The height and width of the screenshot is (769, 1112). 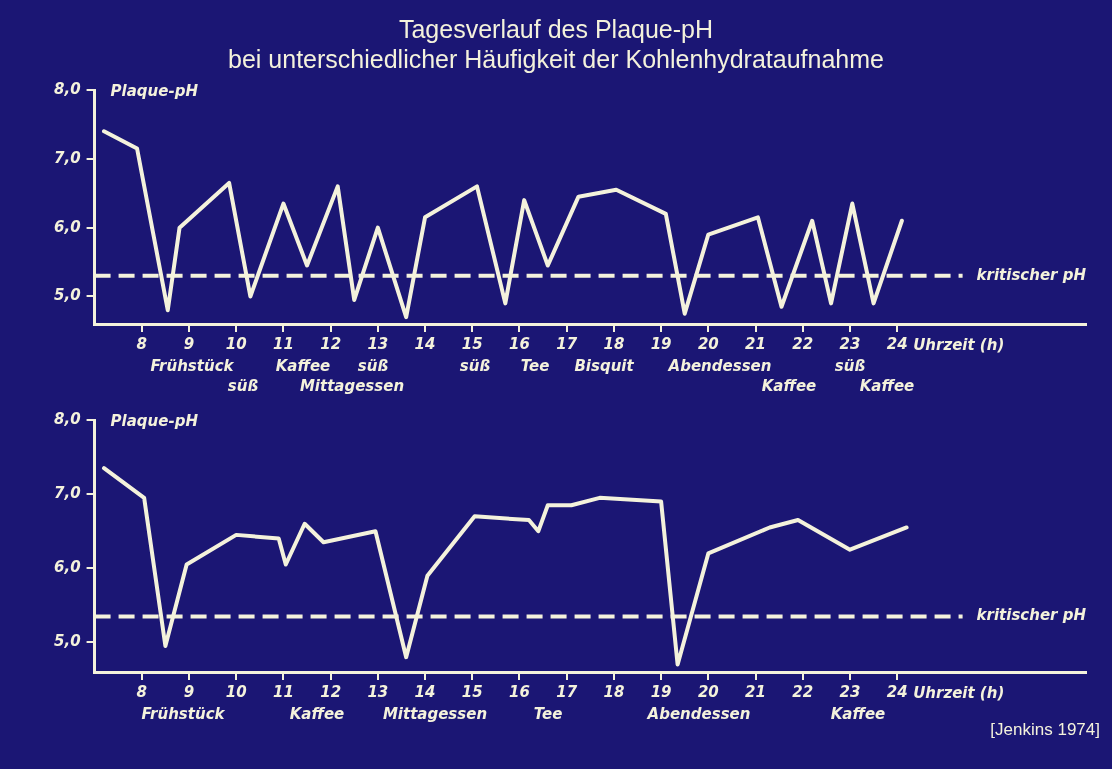 I want to click on chart-subtitle: bei unterschiedlicher Häufigkeit der Kohlenhydrataufnahme, so click(x=556, y=59).